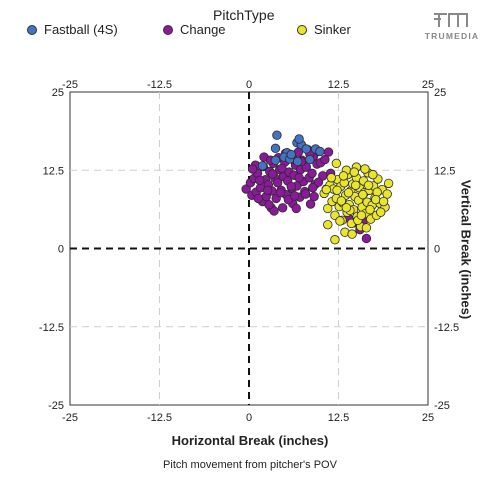 The height and width of the screenshot is (500, 500). I want to click on x-tick-label-bottom: 25, so click(428, 418).